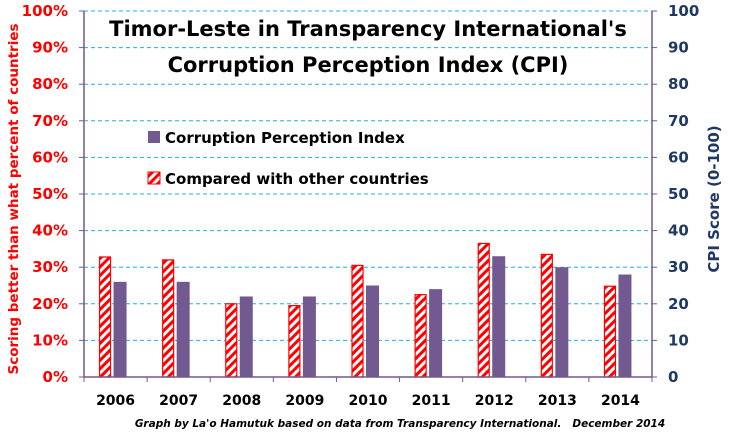 The width and height of the screenshot is (730, 435). I want to click on y-left-tick-label: 30%, so click(50, 267).